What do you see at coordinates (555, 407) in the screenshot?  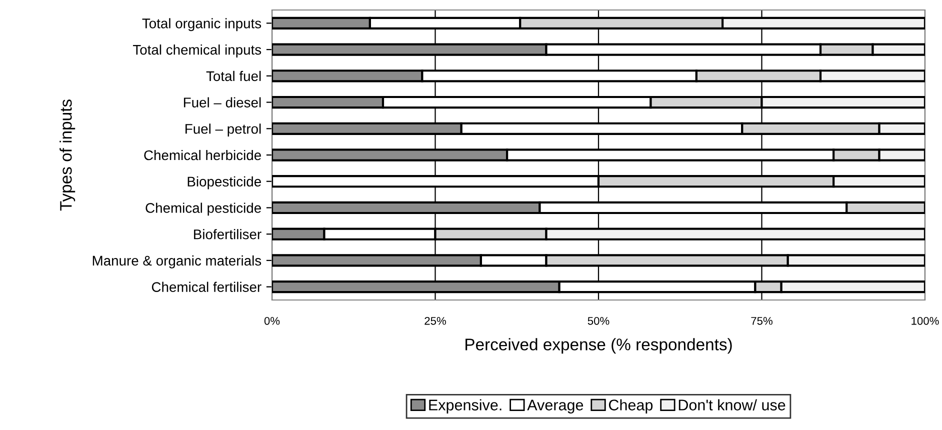 I see `legend-label: Average` at bounding box center [555, 407].